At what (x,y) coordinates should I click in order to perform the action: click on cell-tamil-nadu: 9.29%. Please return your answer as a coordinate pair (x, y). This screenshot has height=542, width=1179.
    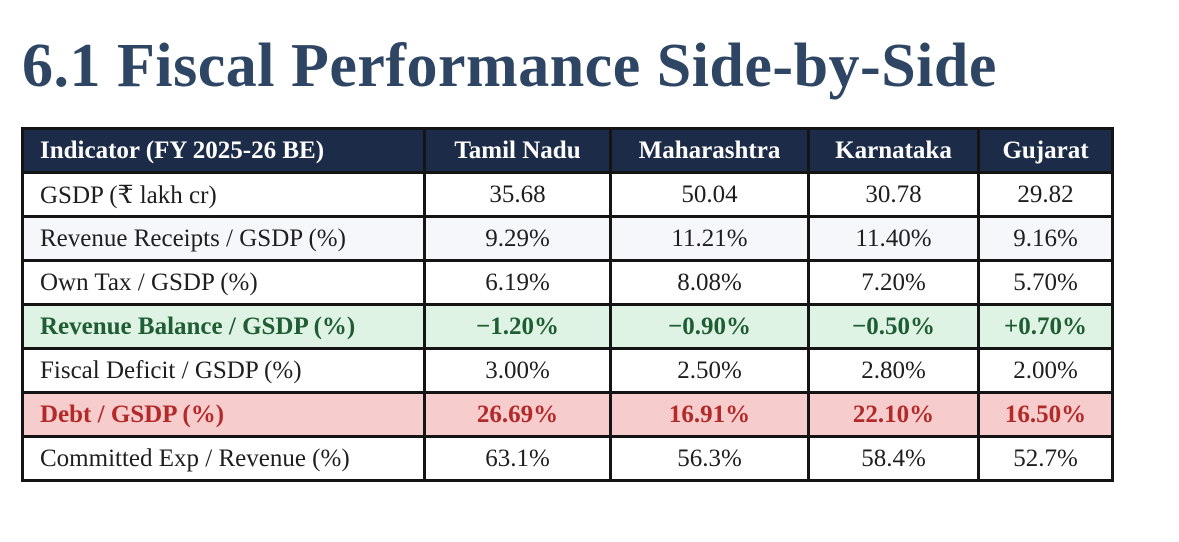
    Looking at the image, I should click on (517, 238).